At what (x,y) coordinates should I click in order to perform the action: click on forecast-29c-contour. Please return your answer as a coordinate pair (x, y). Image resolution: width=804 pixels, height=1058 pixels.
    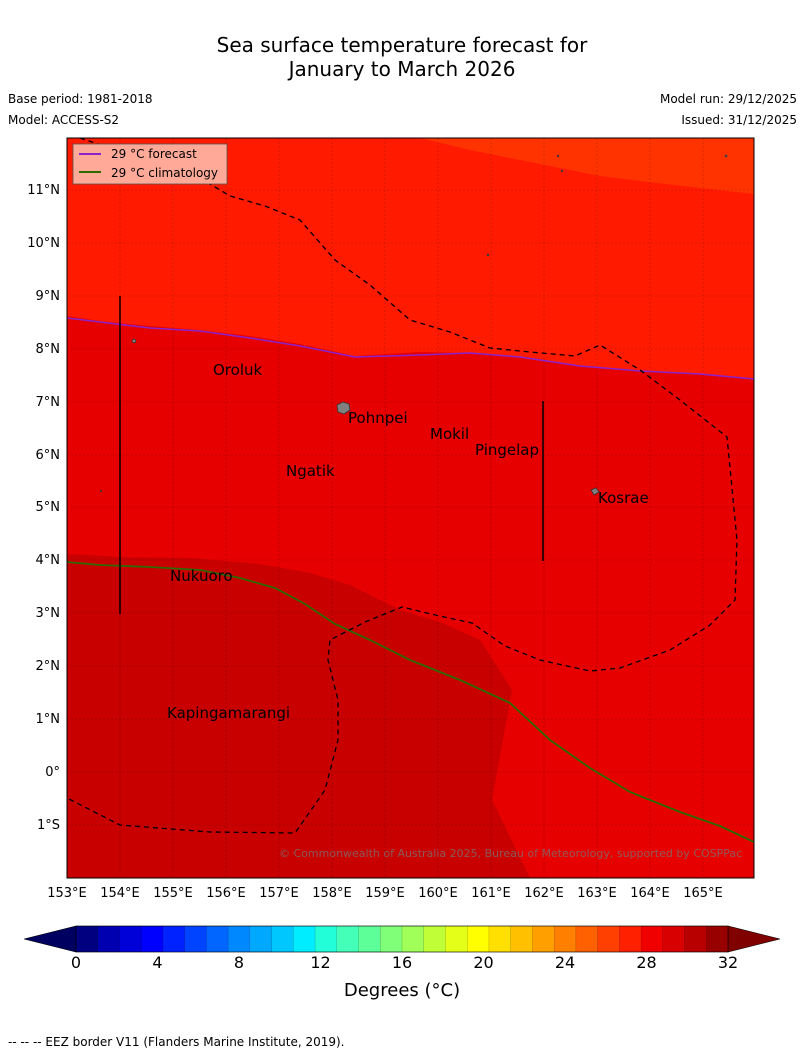
    Looking at the image, I should click on (410, 348).